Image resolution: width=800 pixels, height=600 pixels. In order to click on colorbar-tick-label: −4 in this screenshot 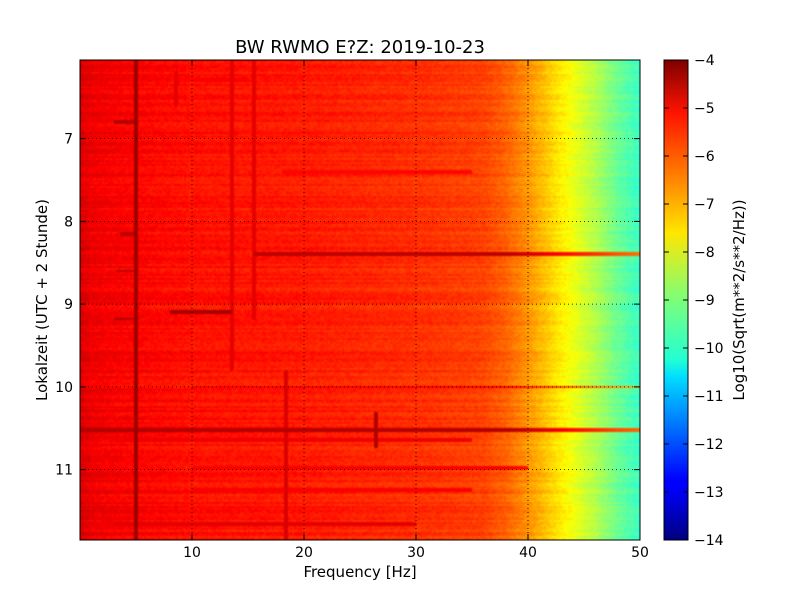, I will do `click(704, 61)`.